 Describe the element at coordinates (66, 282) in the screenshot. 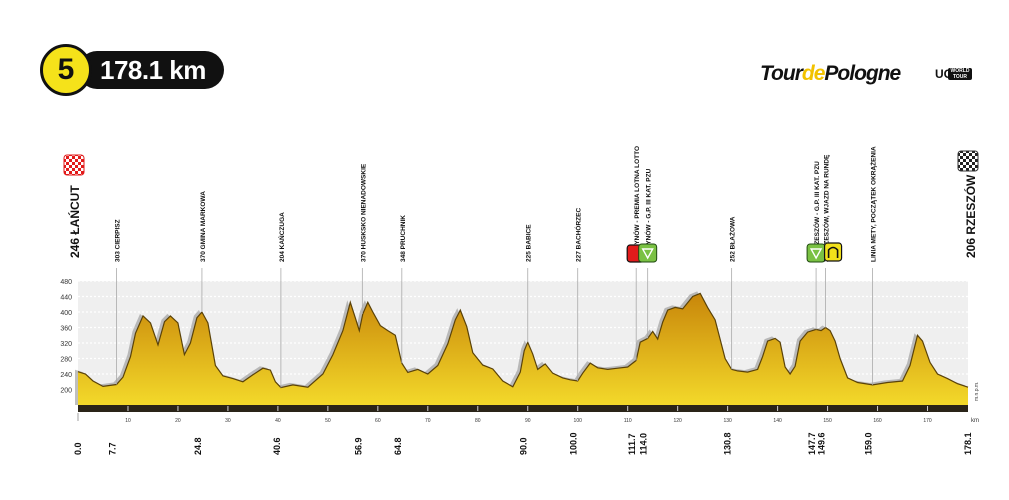

I see `y-tick-label: 480` at that location.